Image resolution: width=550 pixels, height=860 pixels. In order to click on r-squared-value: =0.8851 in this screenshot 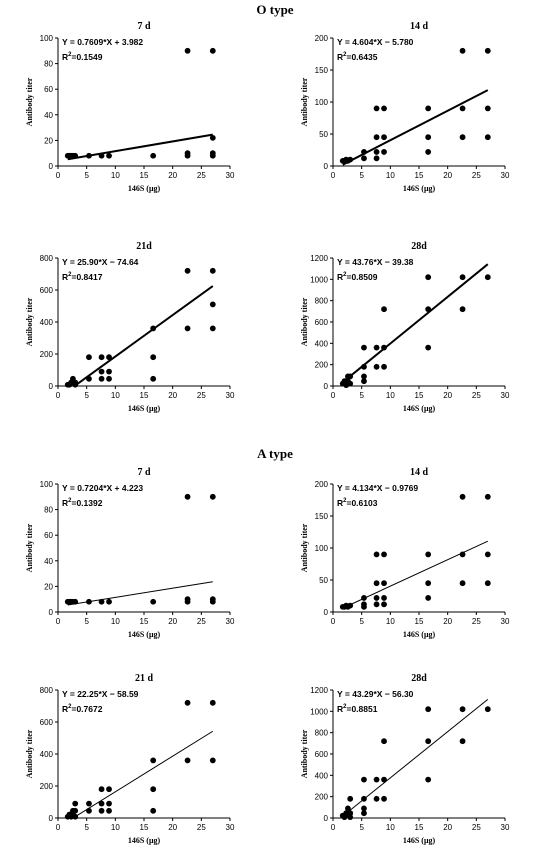, I will do `click(361, 709)`.